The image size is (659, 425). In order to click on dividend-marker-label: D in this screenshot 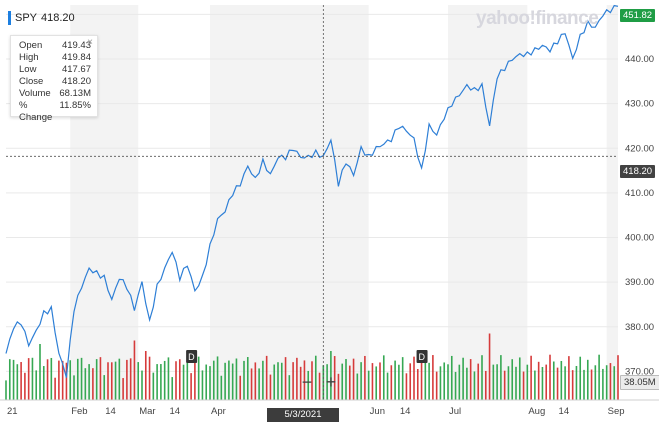, I will do `click(422, 357)`.